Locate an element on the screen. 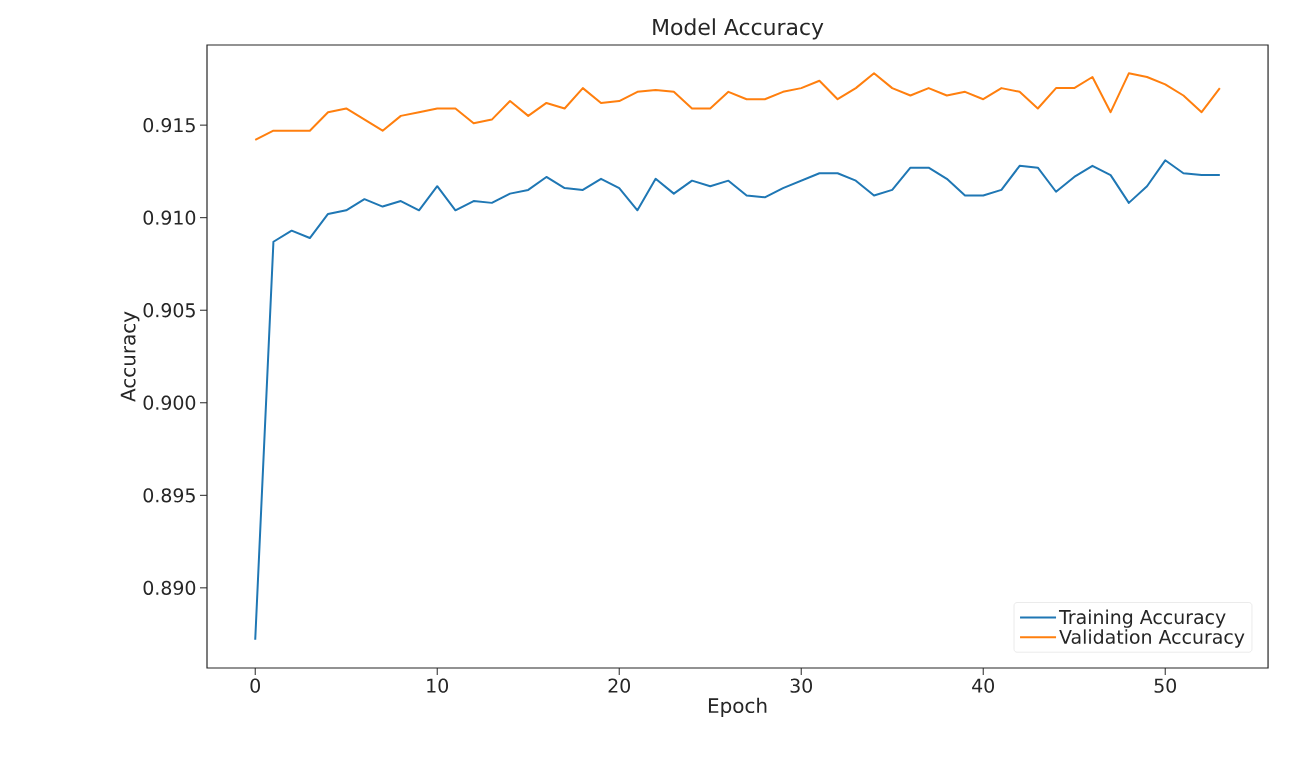 This screenshot has height=780, width=1300. chart-title: Model Accuracy is located at coordinates (738, 29).